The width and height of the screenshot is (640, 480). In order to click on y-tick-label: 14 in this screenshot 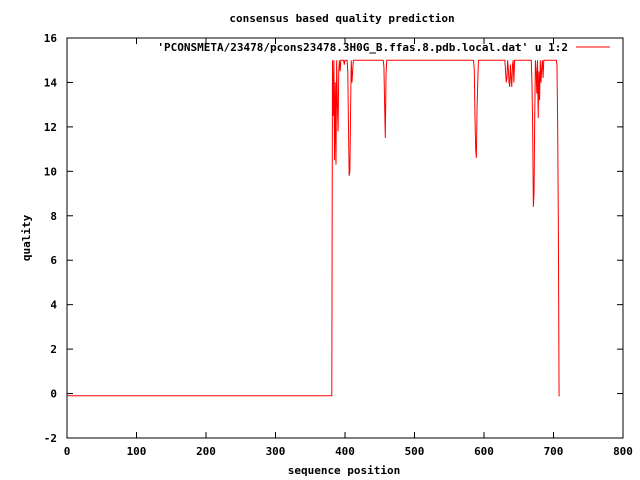, I will do `click(51, 82)`.